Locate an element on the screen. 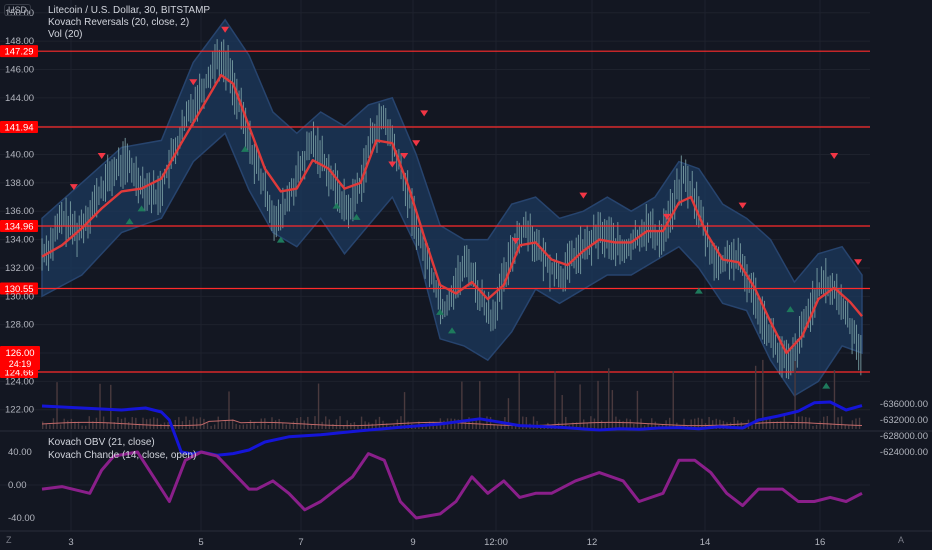 This screenshot has width=932, height=550. obv-line is located at coordinates (452, 428).